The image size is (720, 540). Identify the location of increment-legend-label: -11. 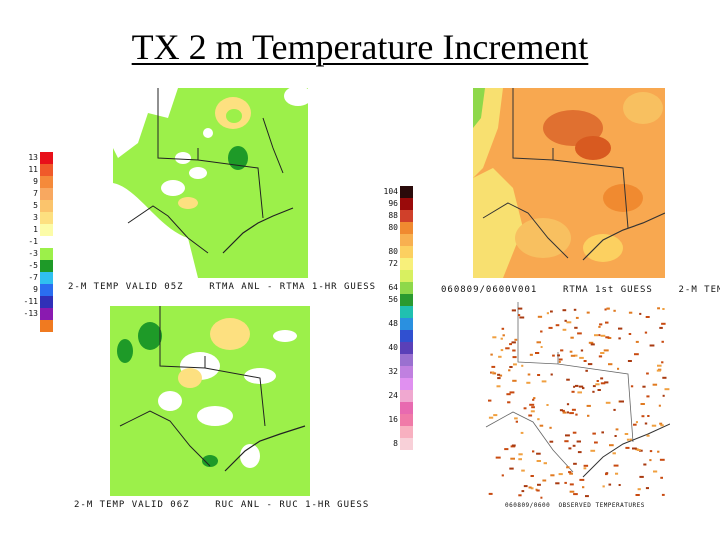
(30, 301).